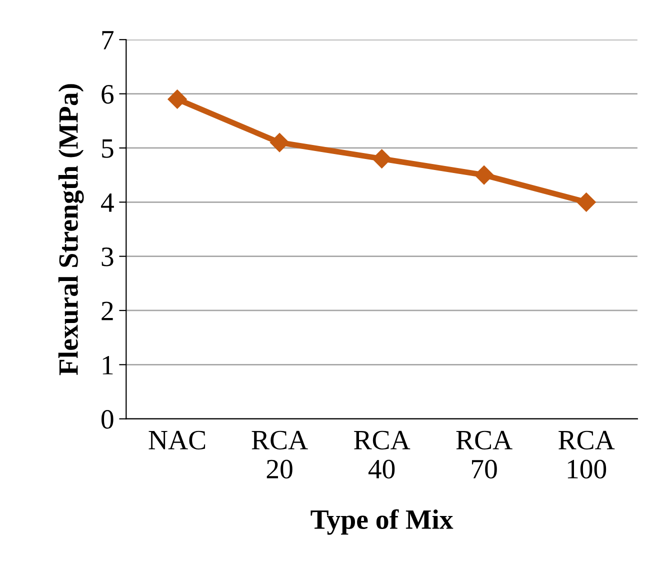 Image resolution: width=664 pixels, height=566 pixels. Describe the element at coordinates (280, 454) in the screenshot. I see `x-tick-label: RCA 20` at that location.